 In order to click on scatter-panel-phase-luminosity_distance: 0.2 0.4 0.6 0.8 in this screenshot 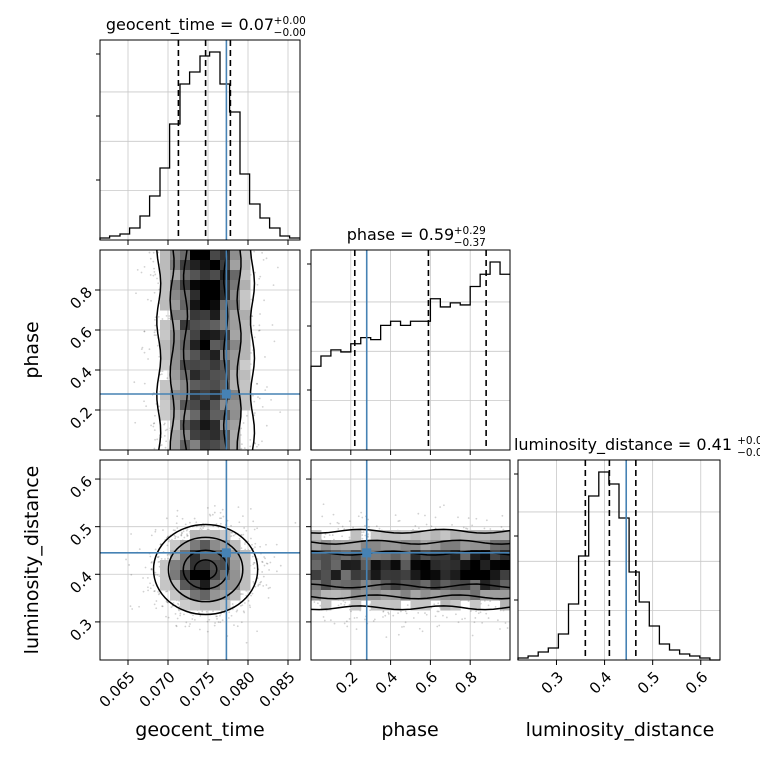, I will do `click(408, 578)`.